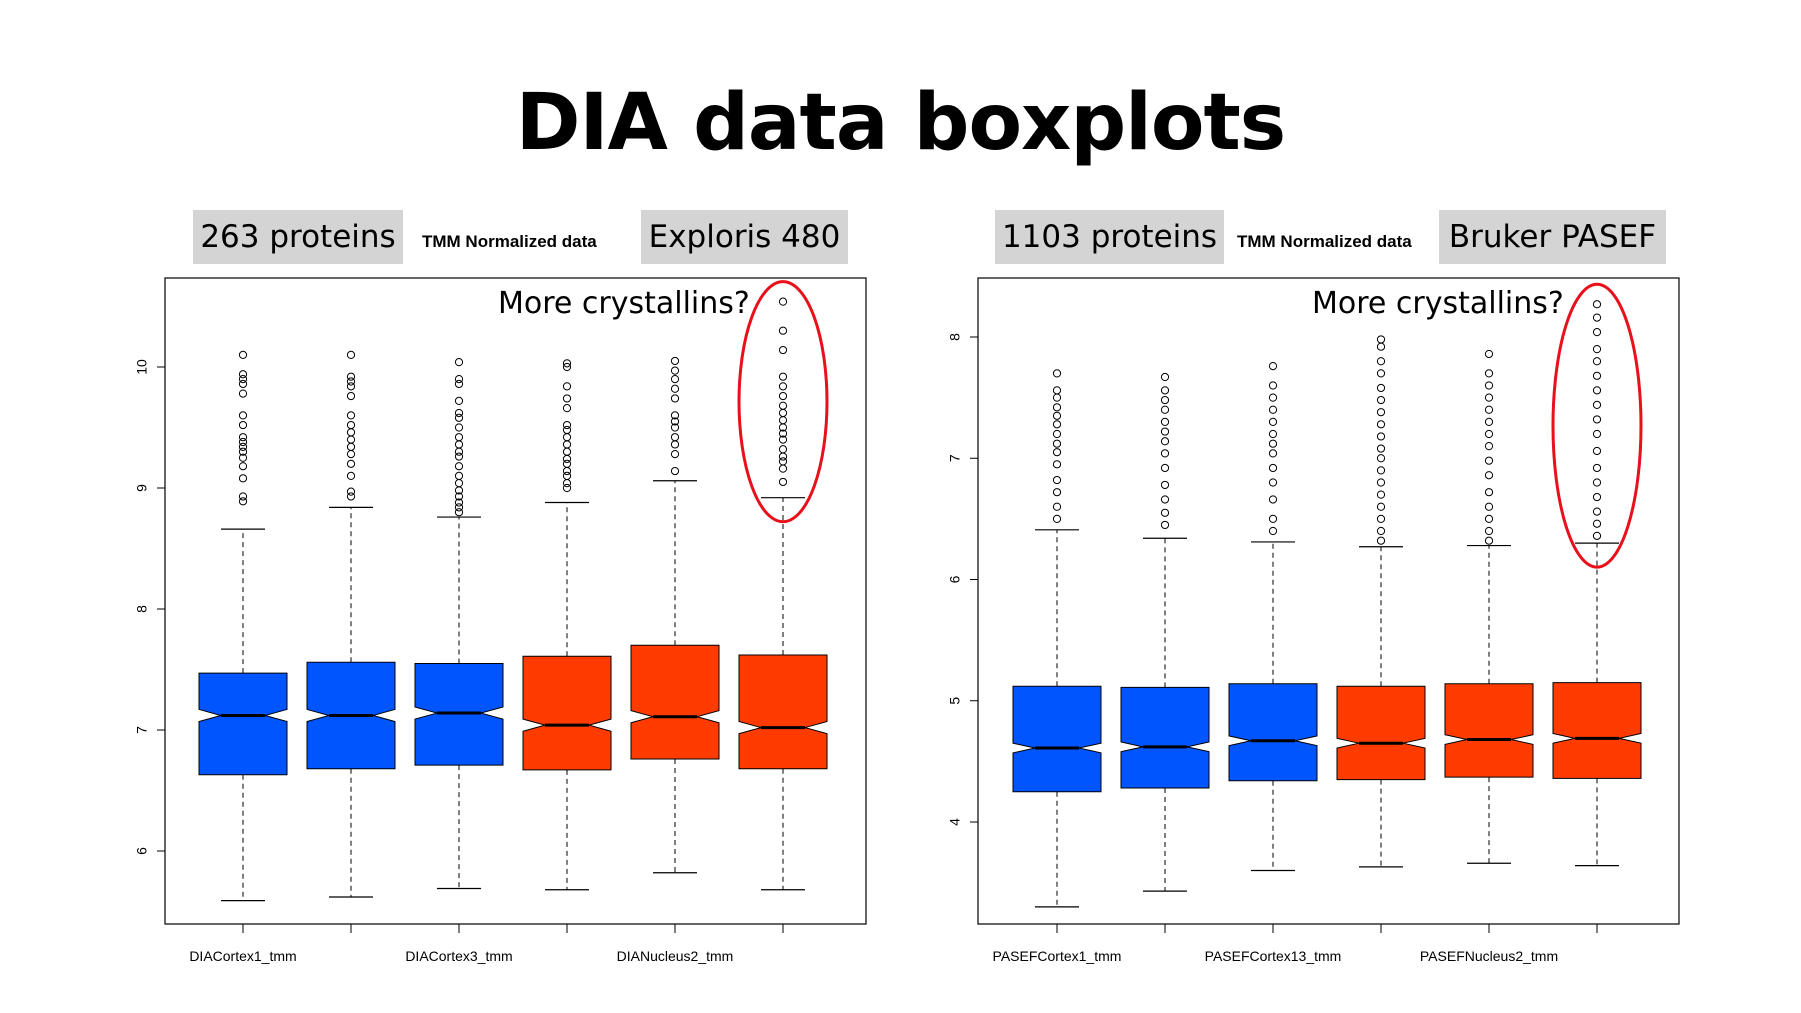  I want to click on highlight-ellipse, so click(783, 402).